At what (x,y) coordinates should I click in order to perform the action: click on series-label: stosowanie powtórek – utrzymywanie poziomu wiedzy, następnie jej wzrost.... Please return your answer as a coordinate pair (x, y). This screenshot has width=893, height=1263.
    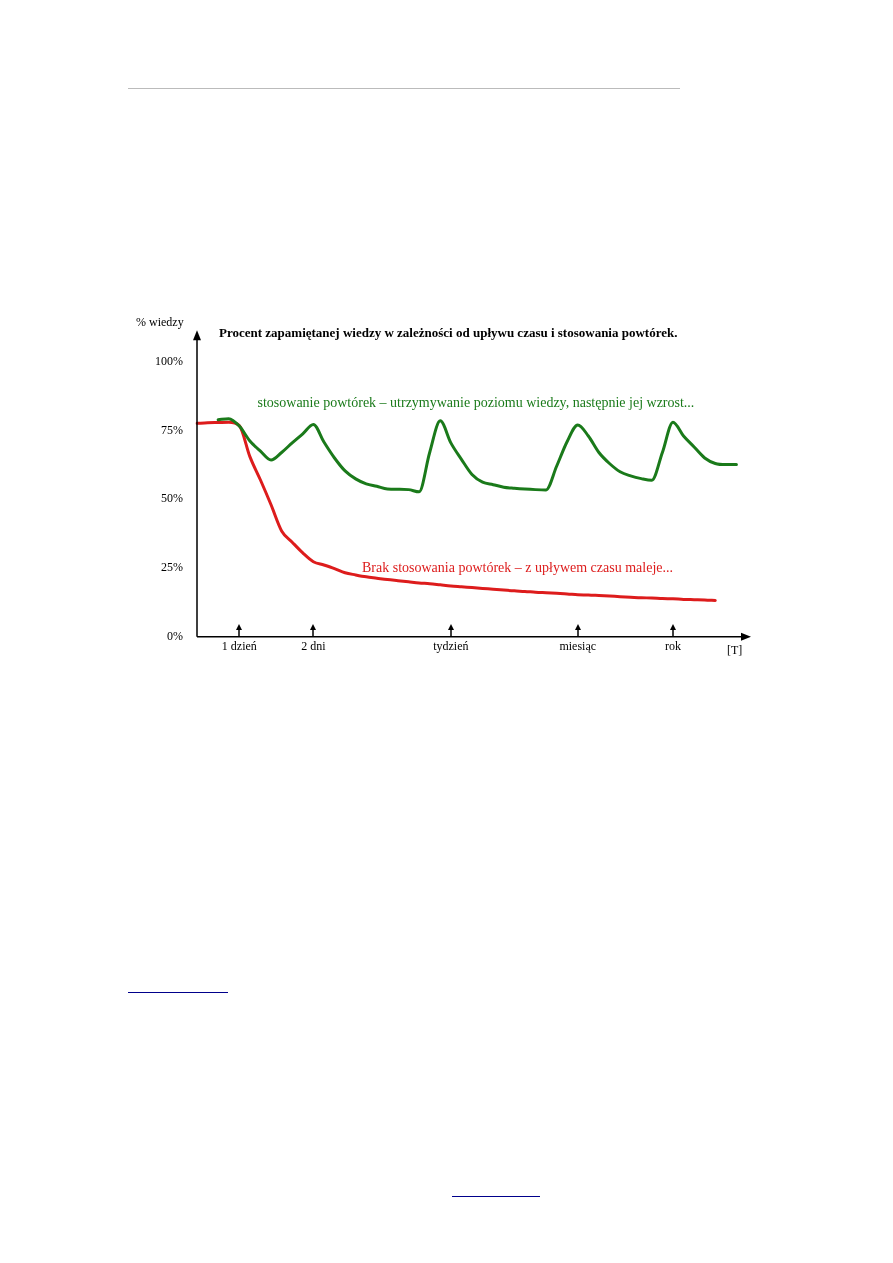
    Looking at the image, I should click on (476, 402).